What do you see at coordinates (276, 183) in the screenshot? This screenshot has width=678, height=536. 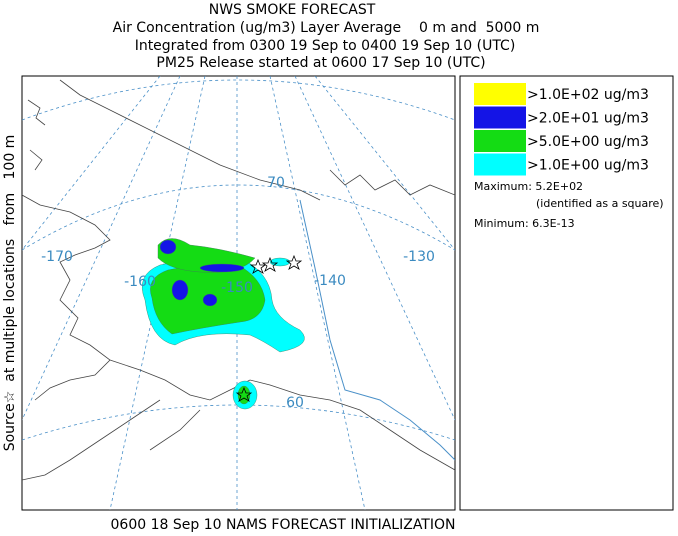 I see `latitude-label: 70` at bounding box center [276, 183].